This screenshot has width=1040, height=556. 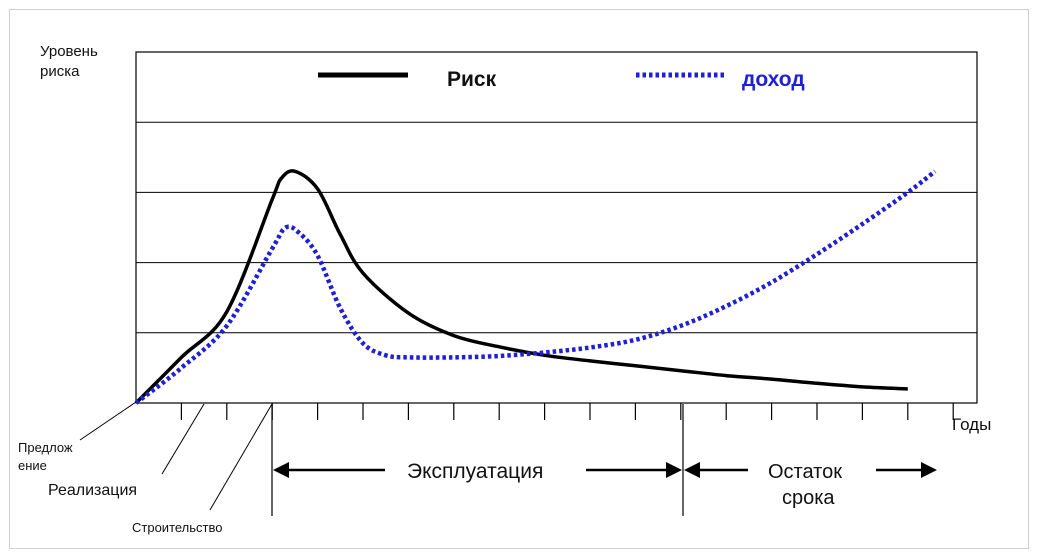 I want to click on phase-pointer-construction, so click(x=241, y=457).